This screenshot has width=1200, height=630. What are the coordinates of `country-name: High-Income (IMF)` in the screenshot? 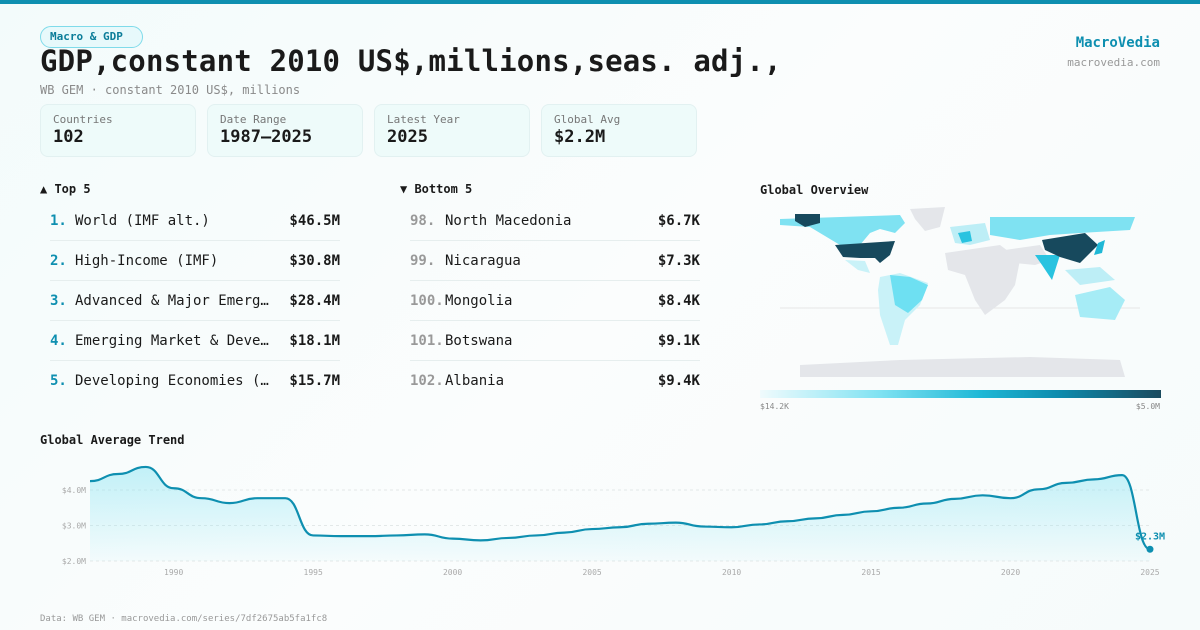 It's located at (147, 260).